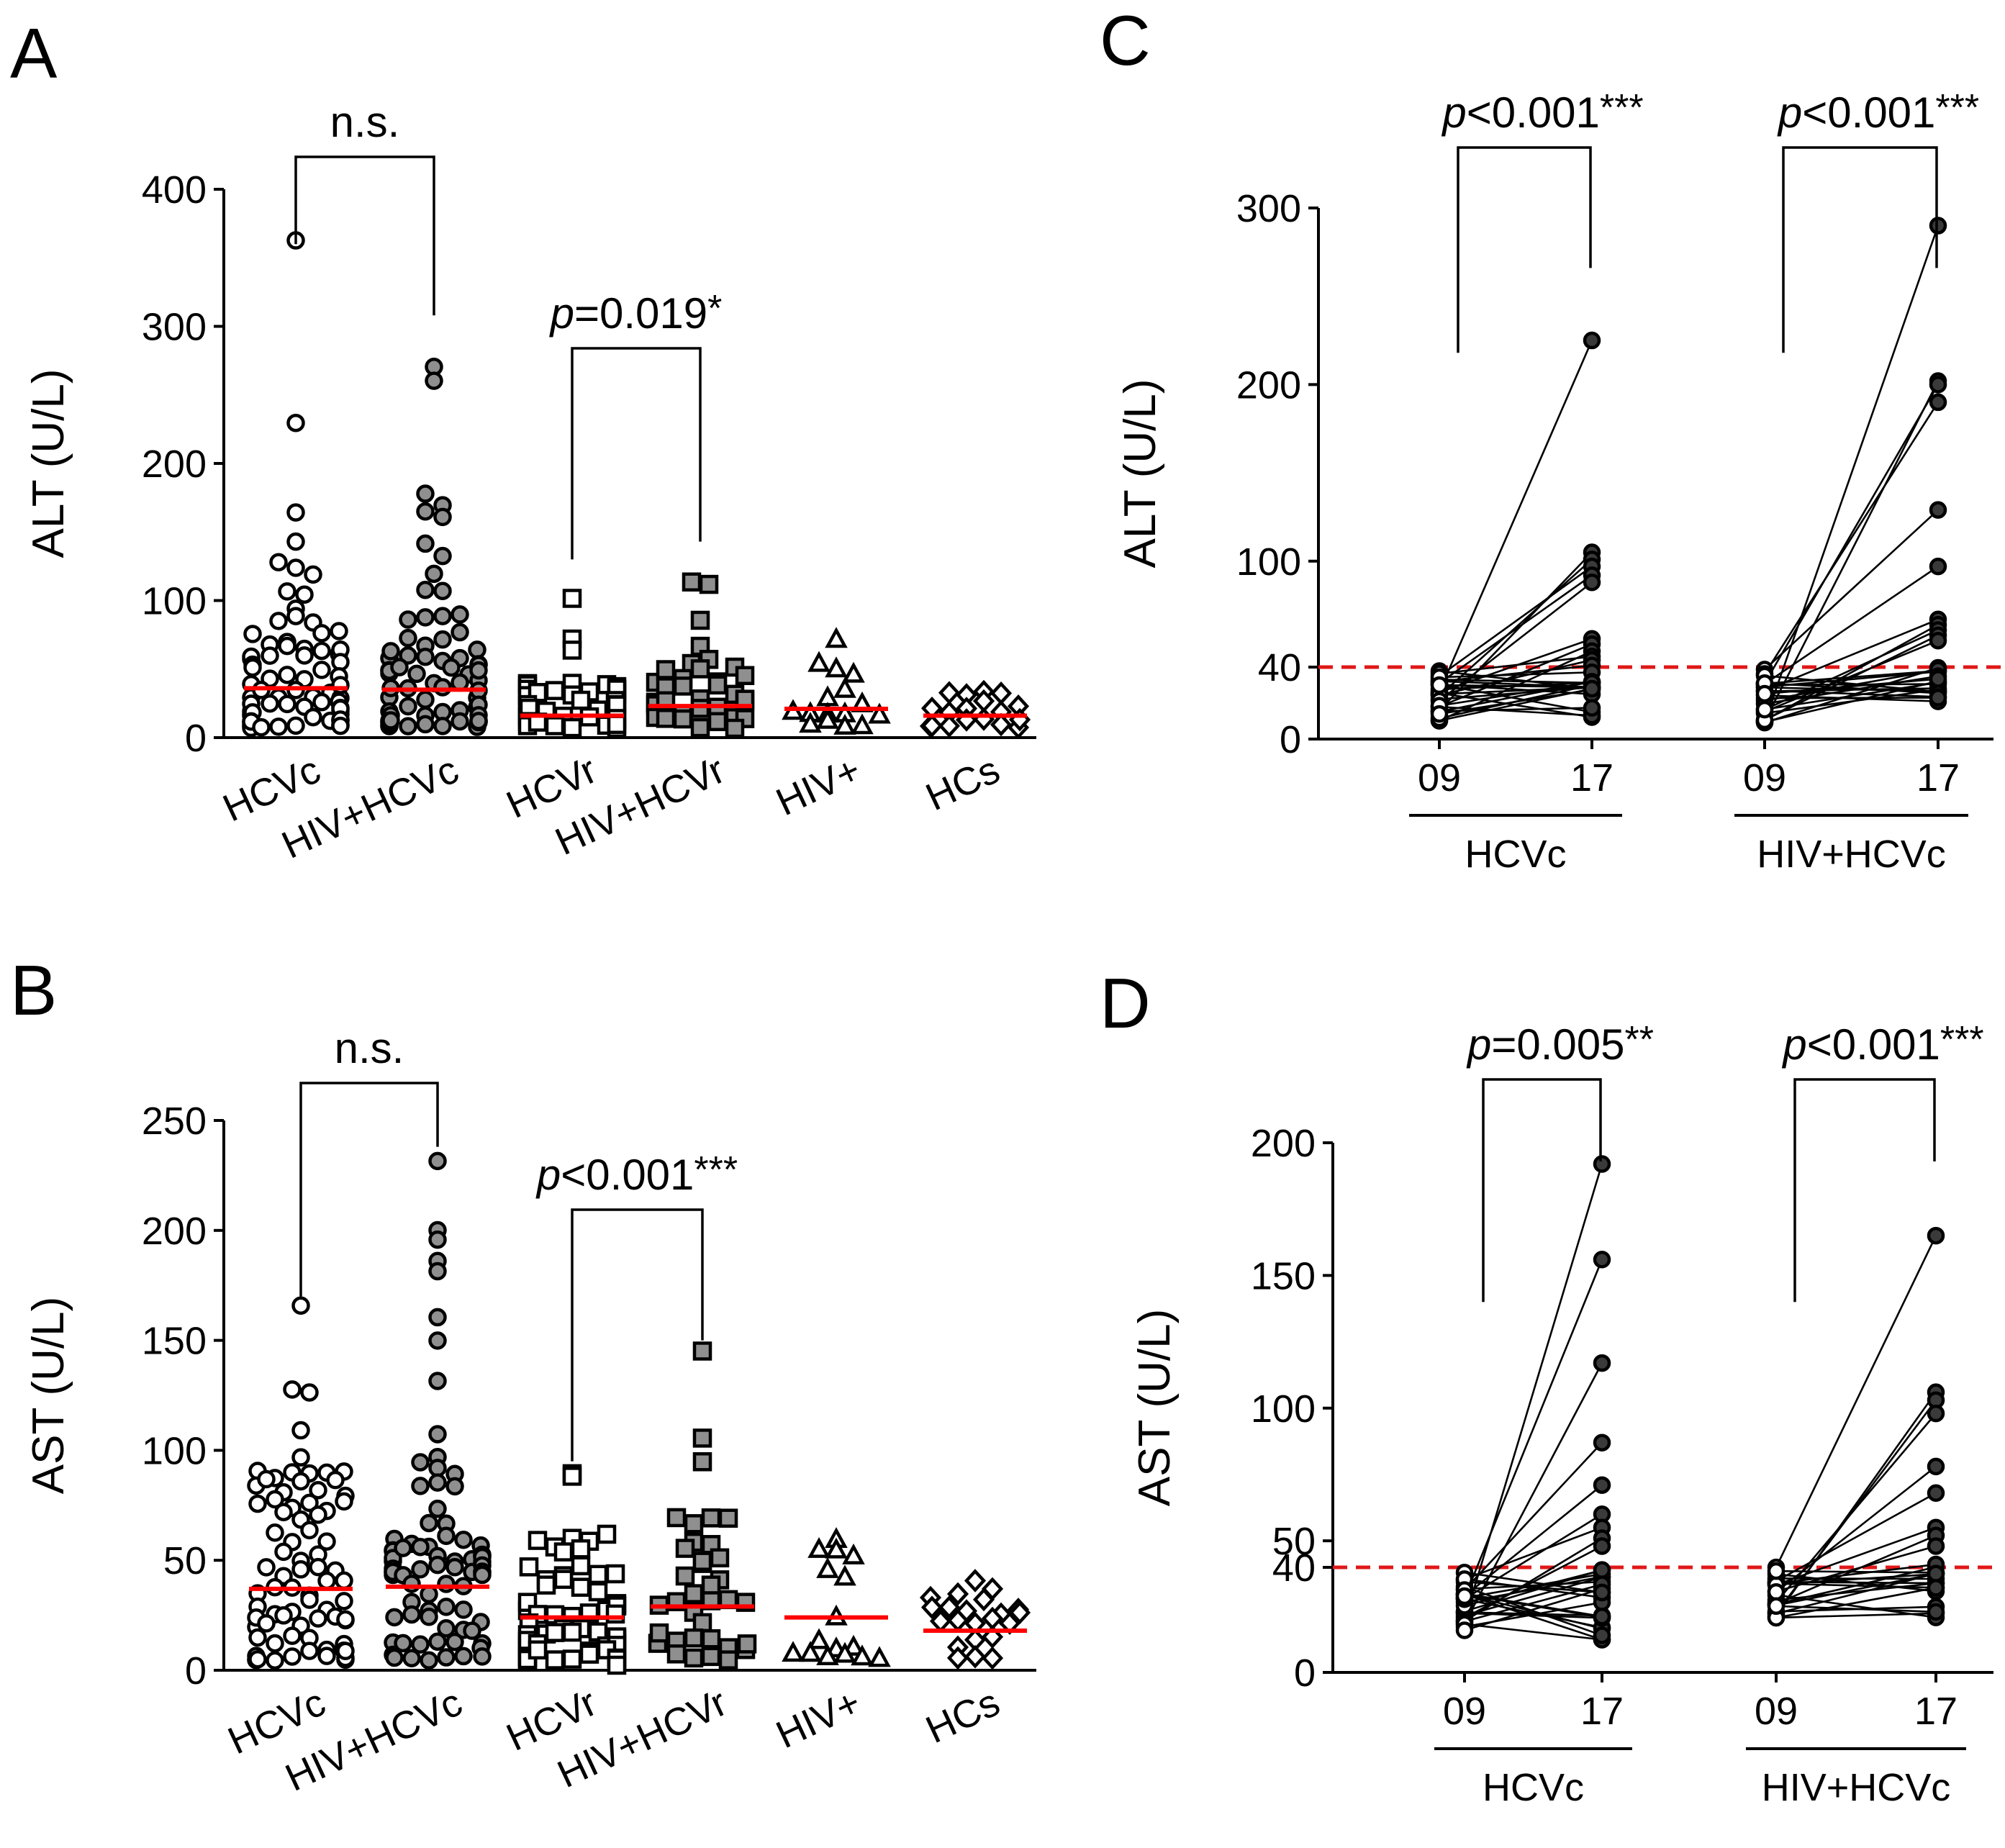  What do you see at coordinates (1533, 113) in the screenshot?
I see `p-value: <0.001` at bounding box center [1533, 113].